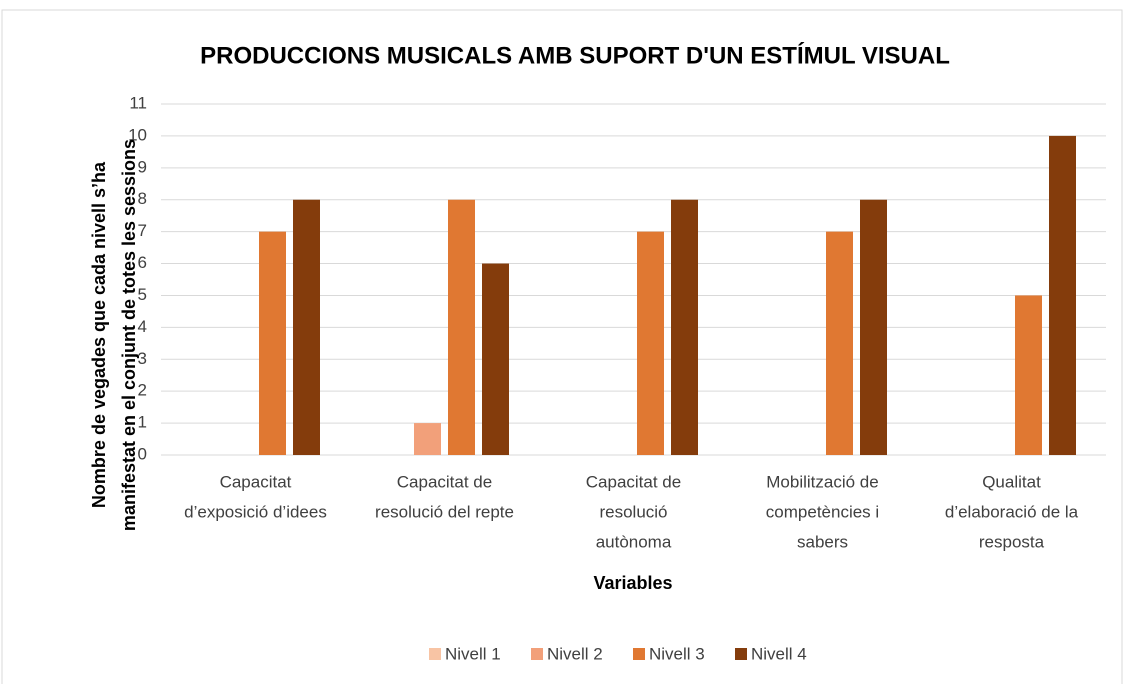 The height and width of the screenshot is (684, 1123). Describe the element at coordinates (256, 481) in the screenshot. I see `x-tick-label: Capacitat` at that location.